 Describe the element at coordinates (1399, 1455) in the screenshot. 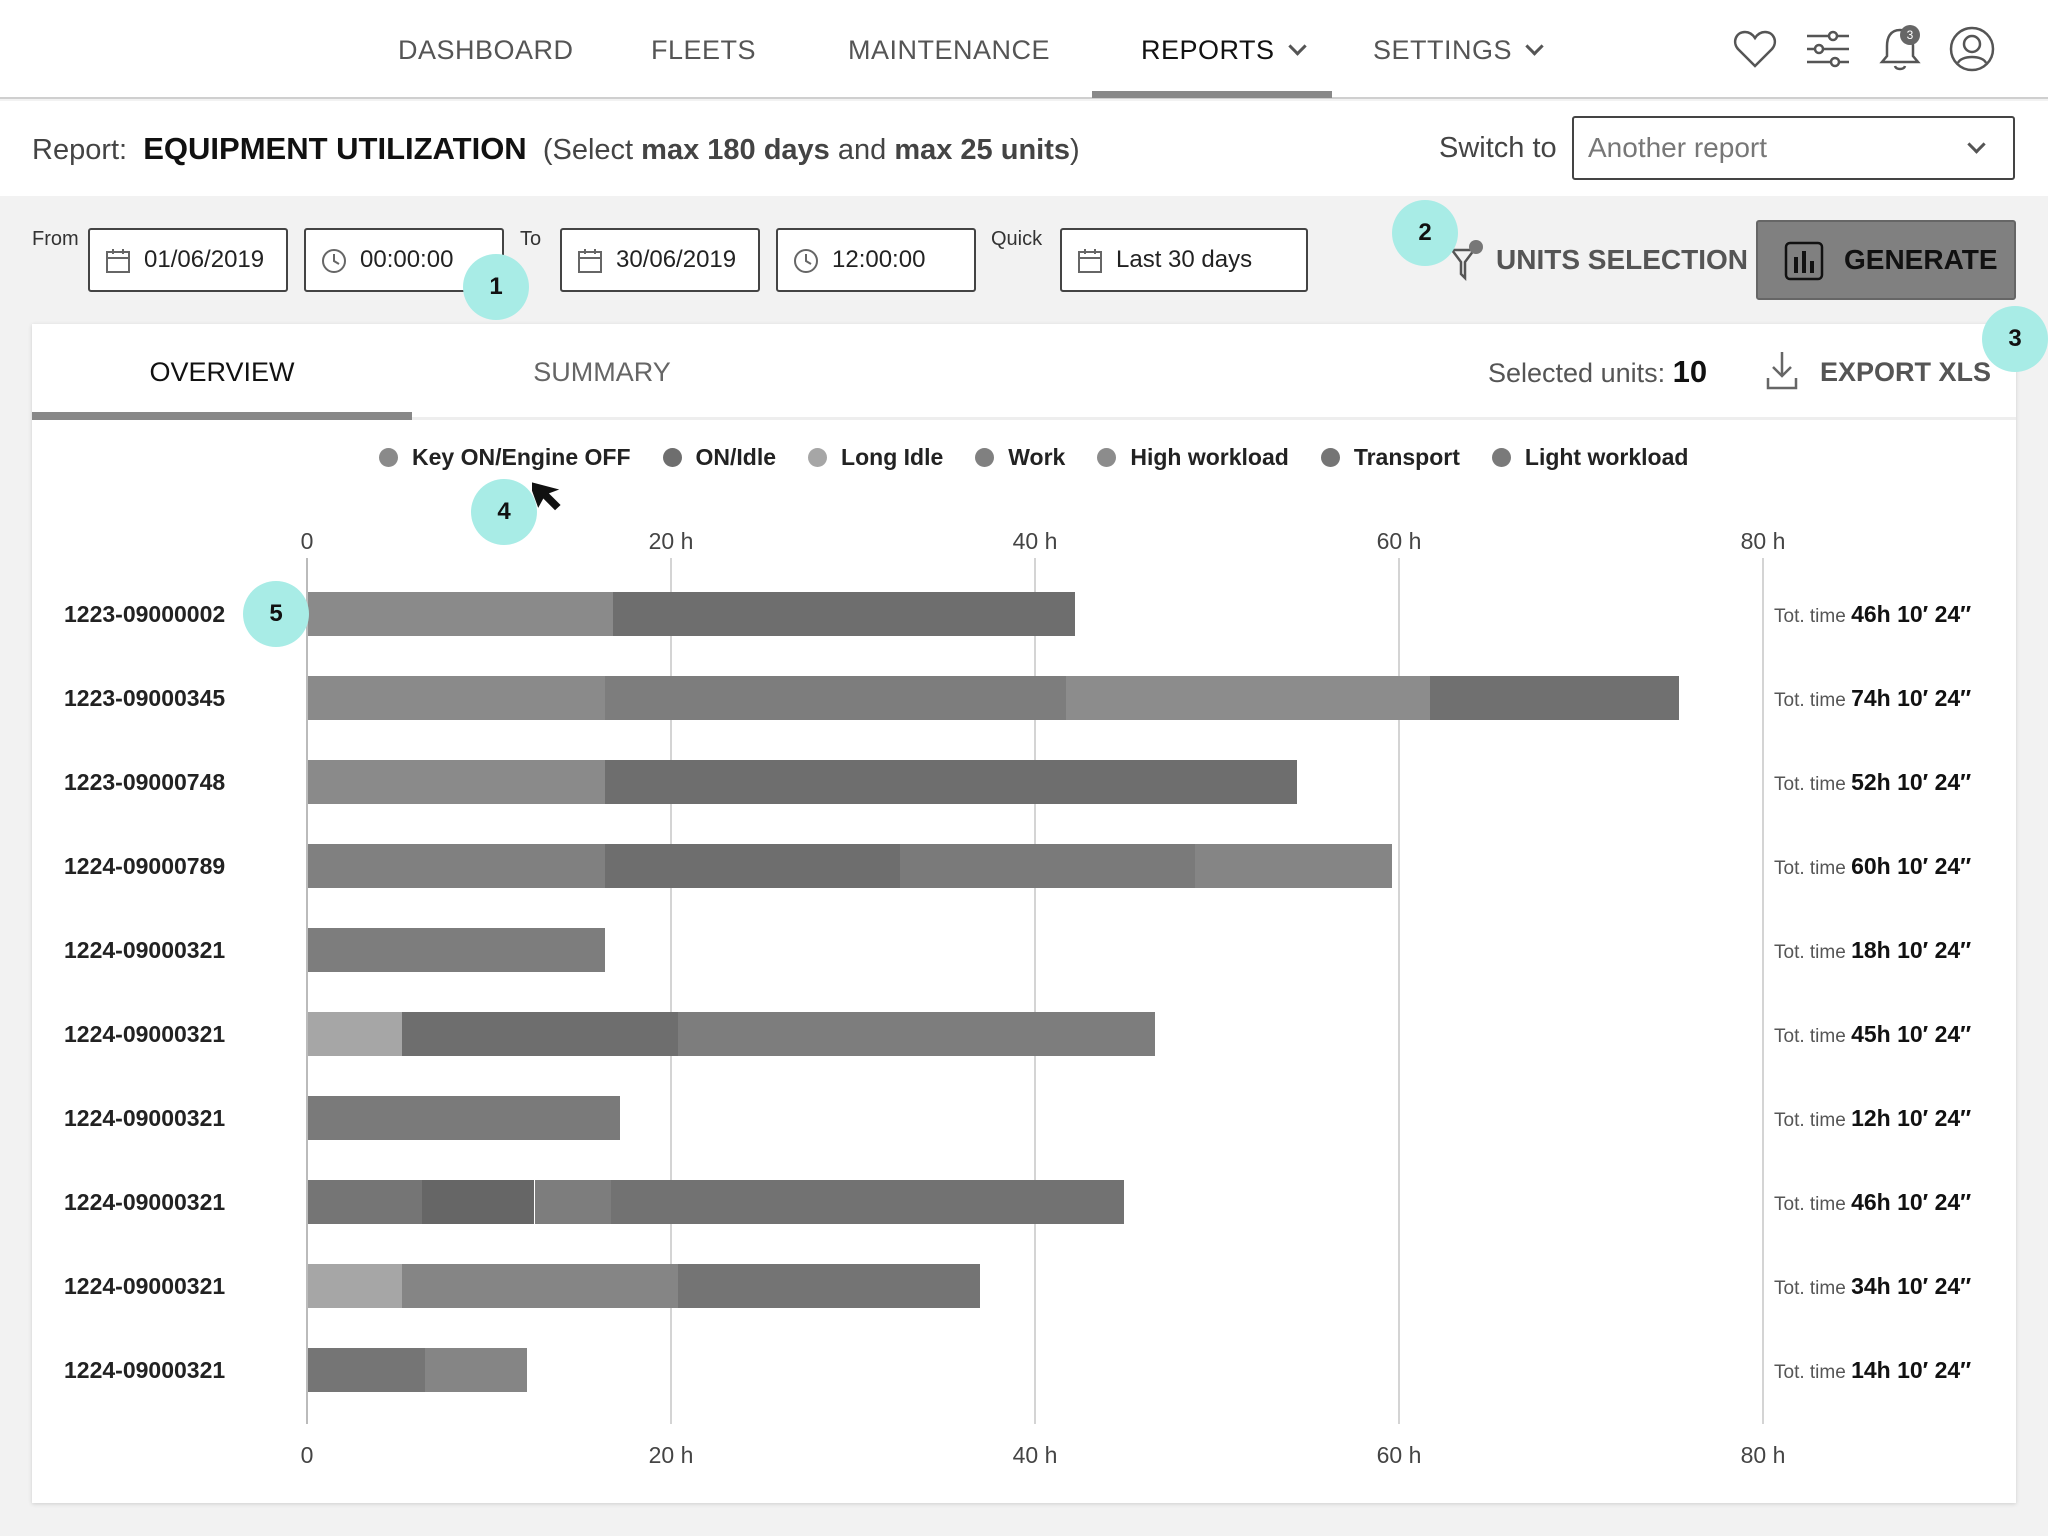

I see `x-tick-label-bottom: 60 h` at that location.